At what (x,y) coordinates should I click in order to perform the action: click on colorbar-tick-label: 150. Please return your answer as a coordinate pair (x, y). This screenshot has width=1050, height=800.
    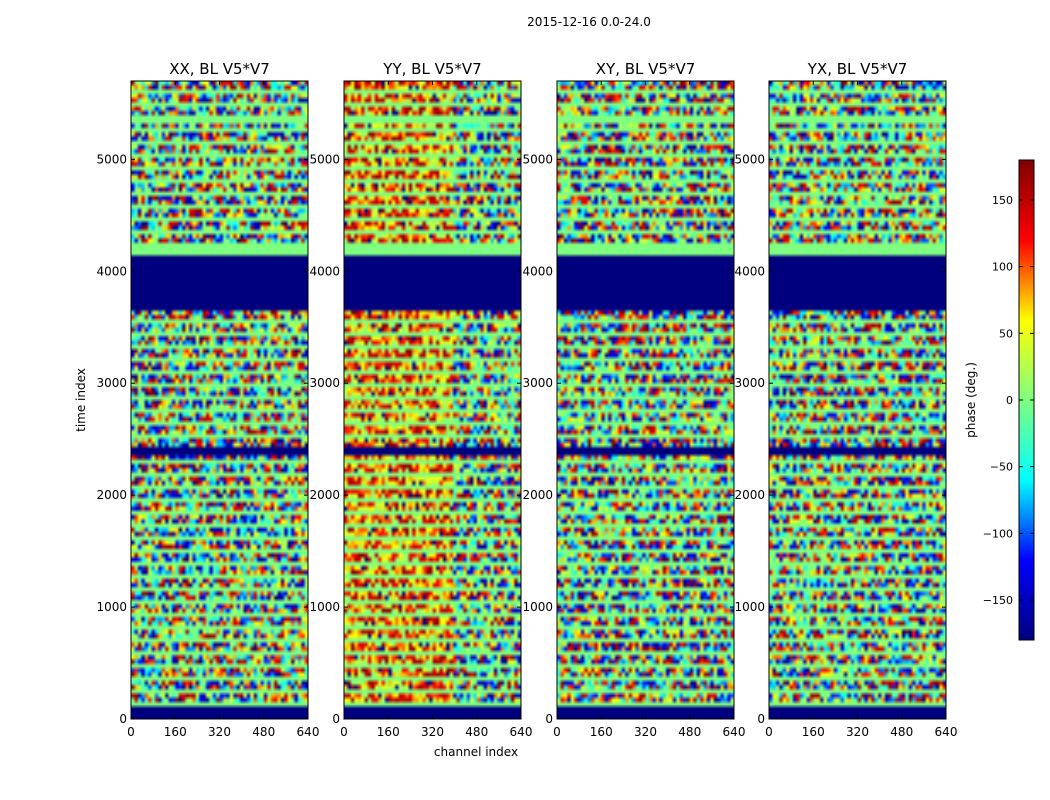
    Looking at the image, I should click on (1002, 200).